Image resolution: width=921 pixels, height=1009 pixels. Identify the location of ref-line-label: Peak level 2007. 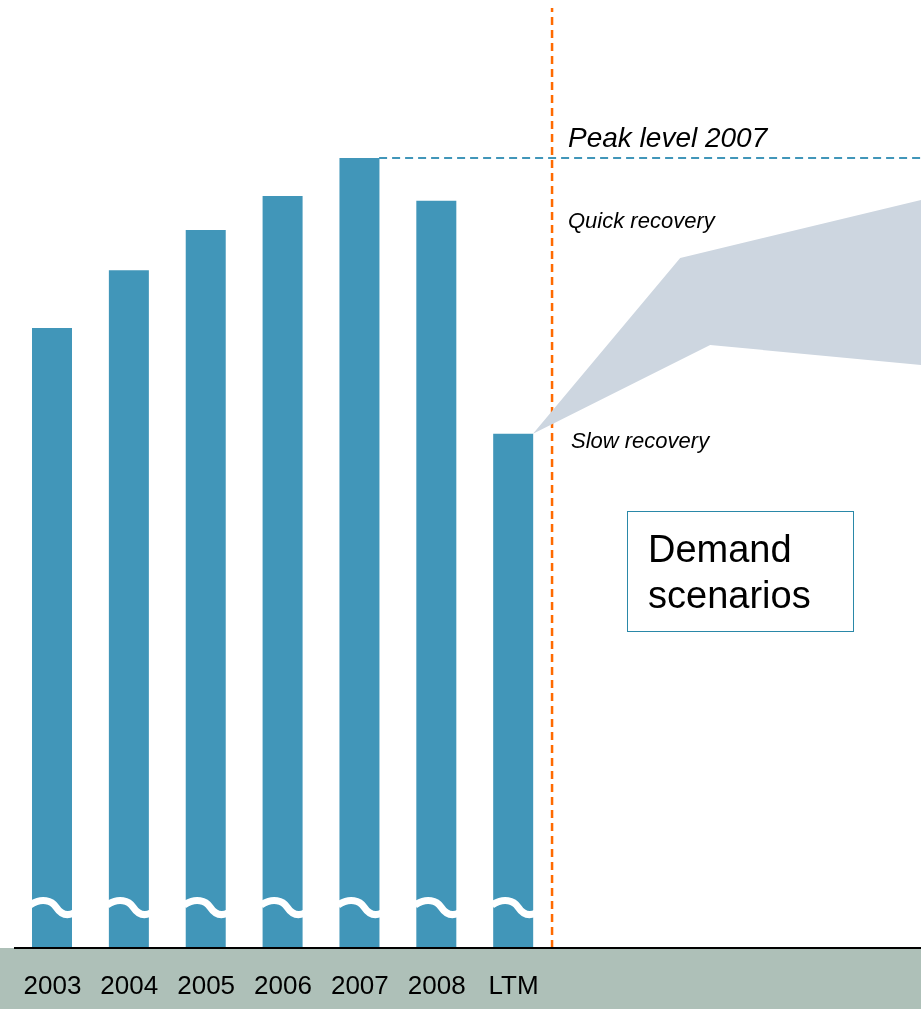
(668, 138).